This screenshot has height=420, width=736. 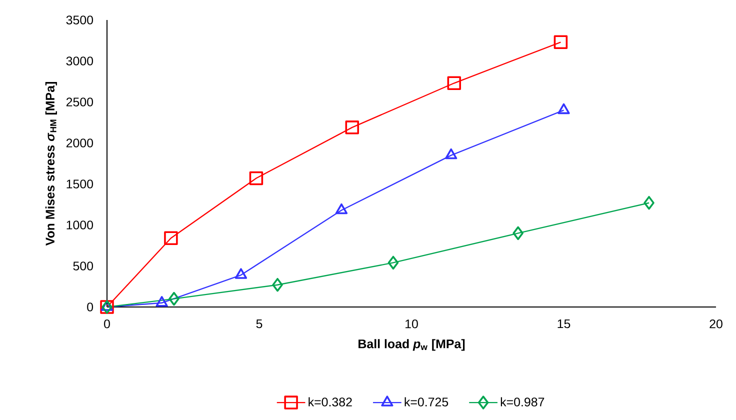 I want to click on y-axis-title: Von Mises stress σ$_{HM}$ [MPa], so click(x=51, y=164).